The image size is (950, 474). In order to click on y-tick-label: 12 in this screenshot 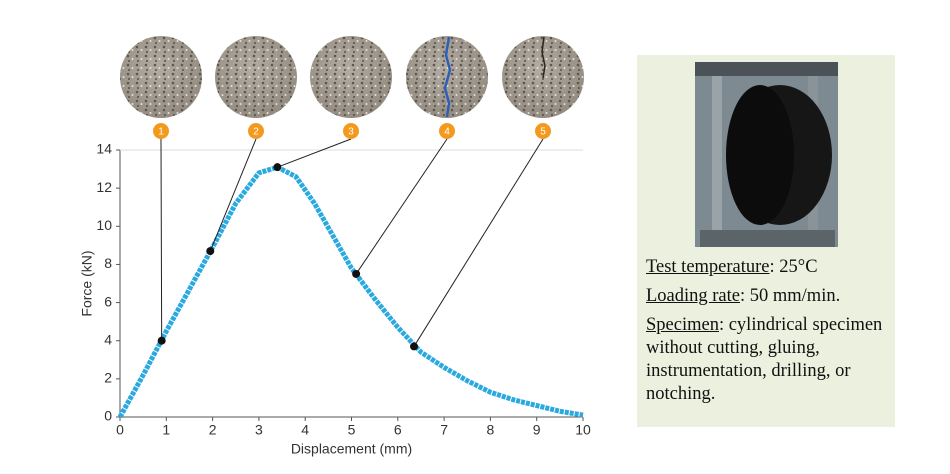, I will do `click(104, 187)`.